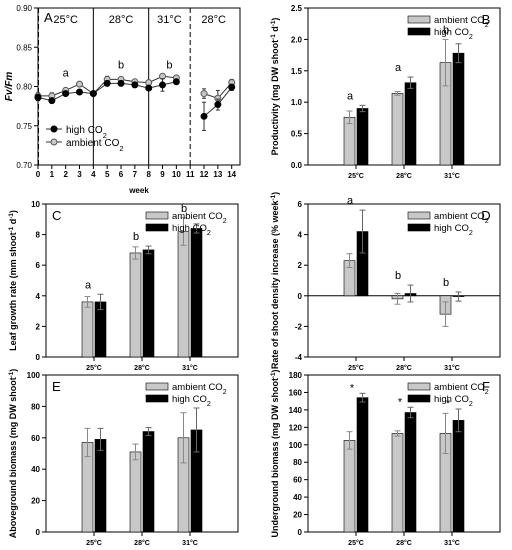 The width and height of the screenshot is (512, 550). I want to click on x-tick-label: 1, so click(52, 174).